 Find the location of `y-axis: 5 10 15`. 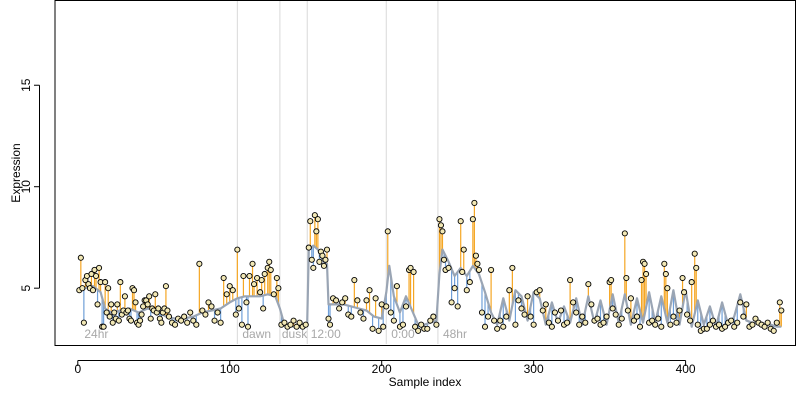

y-axis: 5 10 15 is located at coordinates (29, 185).